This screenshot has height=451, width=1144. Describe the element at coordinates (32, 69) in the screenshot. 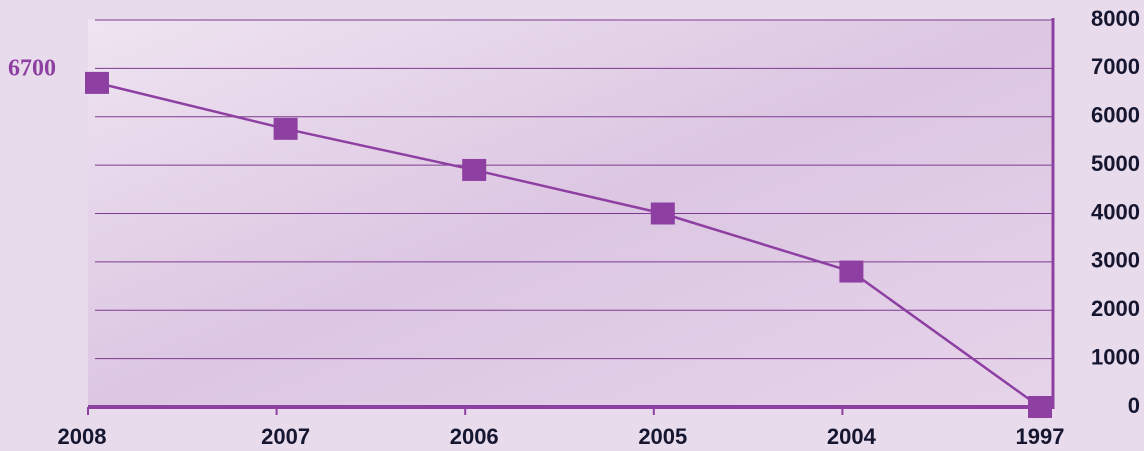

I see `annotation: 6700` at that location.